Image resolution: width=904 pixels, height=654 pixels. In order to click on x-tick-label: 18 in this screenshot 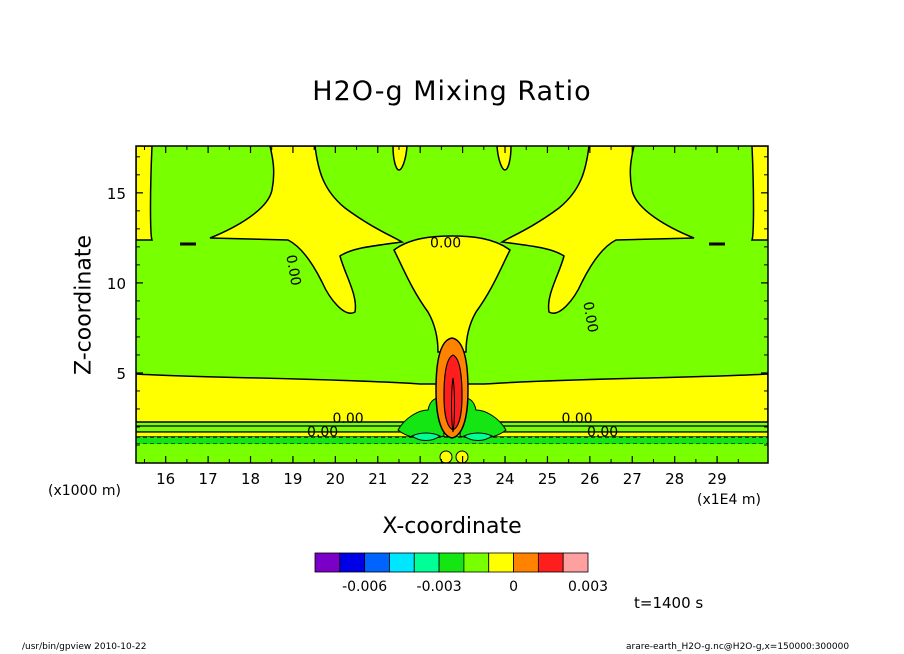, I will do `click(250, 479)`.